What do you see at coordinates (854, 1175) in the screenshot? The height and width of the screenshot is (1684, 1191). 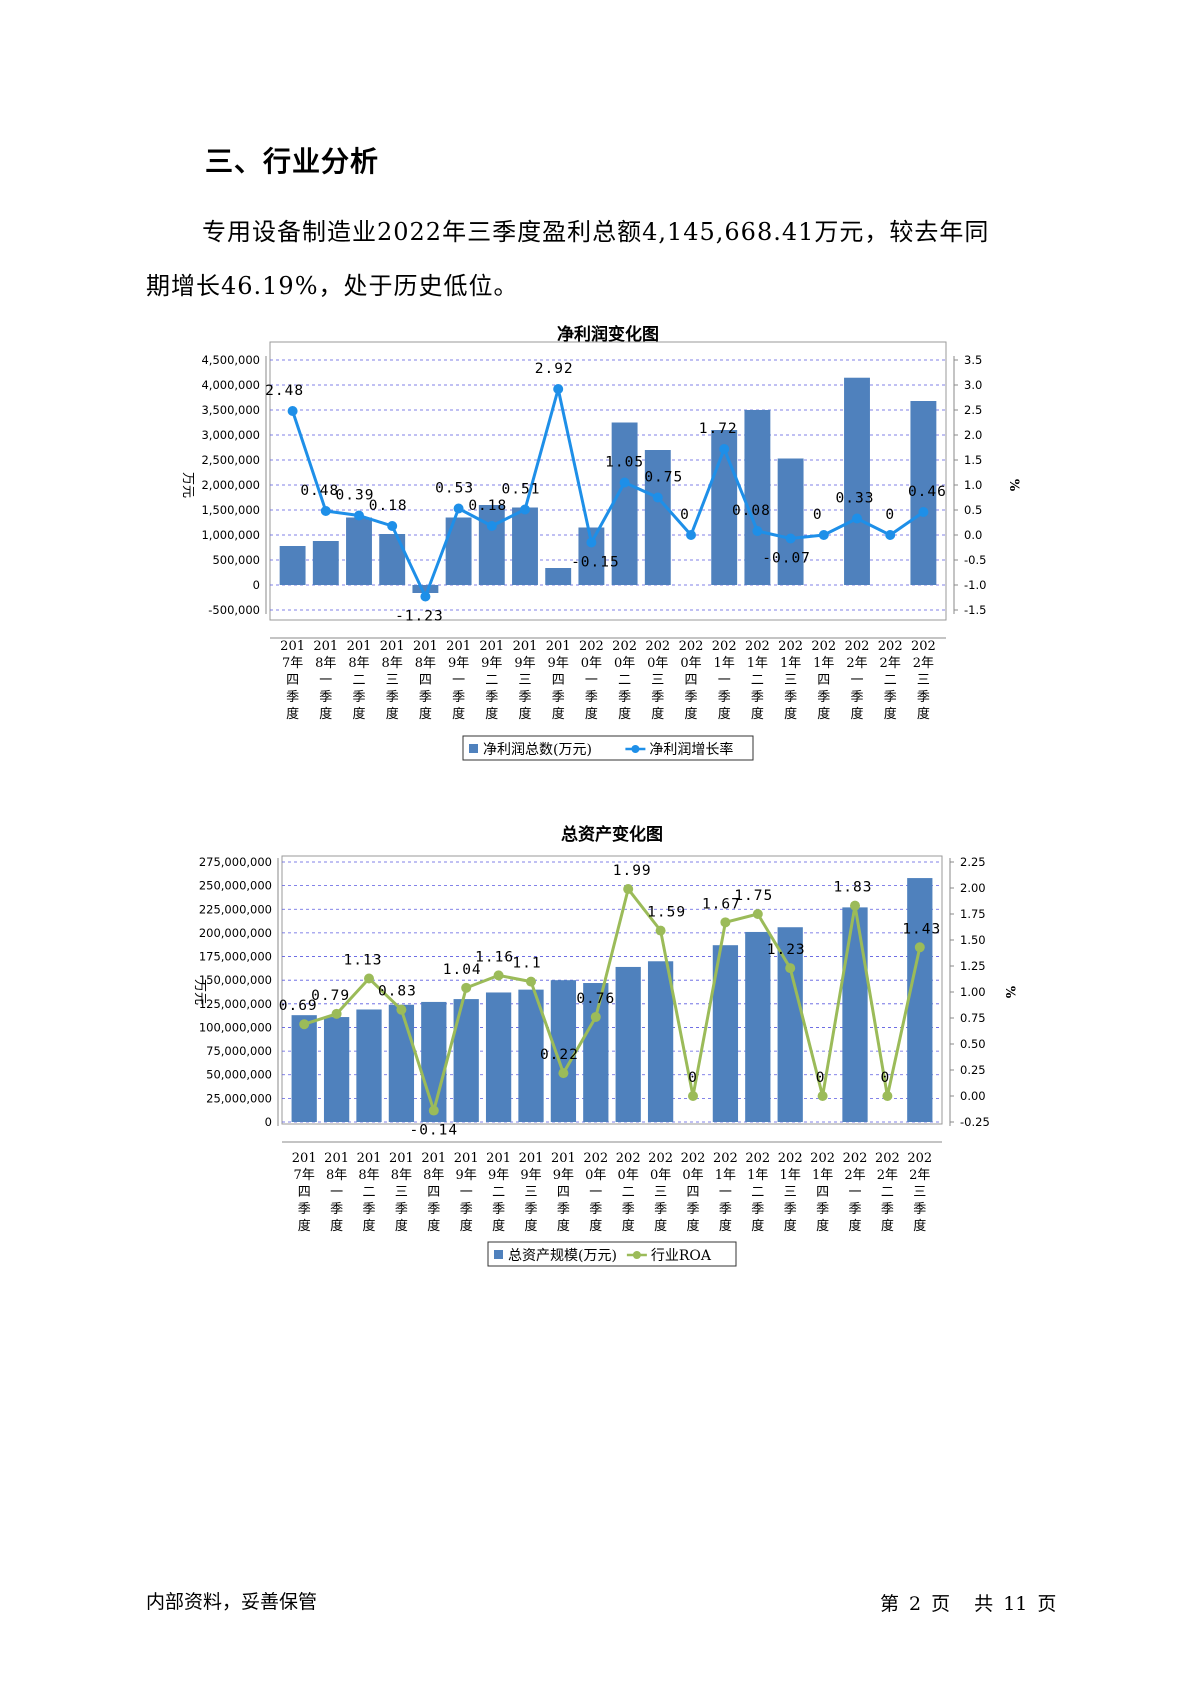 I see `category-label-line: 2年` at bounding box center [854, 1175].